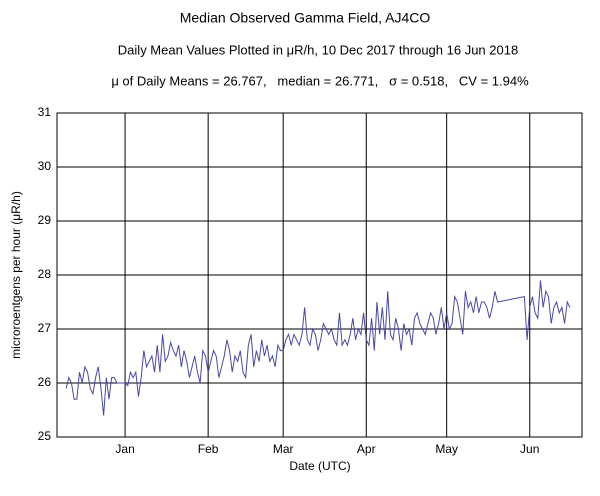 Image resolution: width=600 pixels, height=496 pixels. I want to click on chart-title: Median Observed Gamma Field, AJ4CO, so click(305, 18).